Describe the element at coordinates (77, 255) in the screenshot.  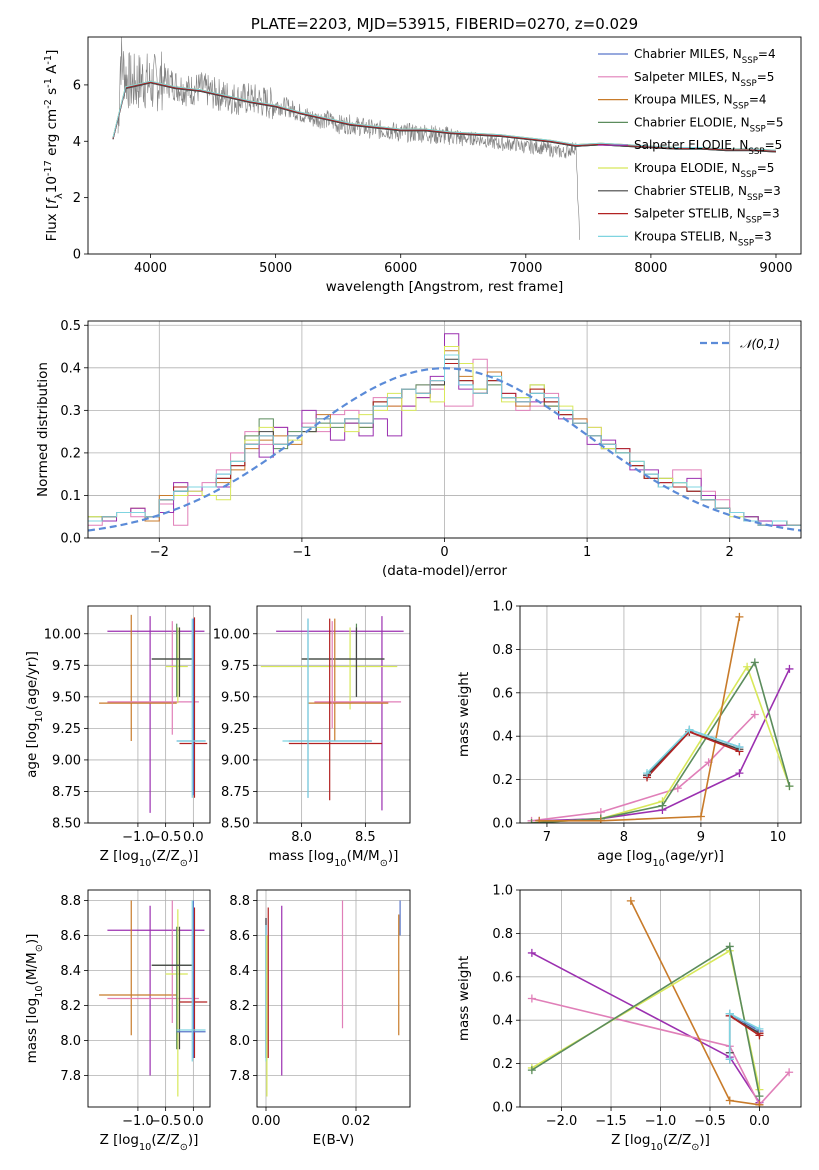
I see `y-tick-label: 0` at that location.